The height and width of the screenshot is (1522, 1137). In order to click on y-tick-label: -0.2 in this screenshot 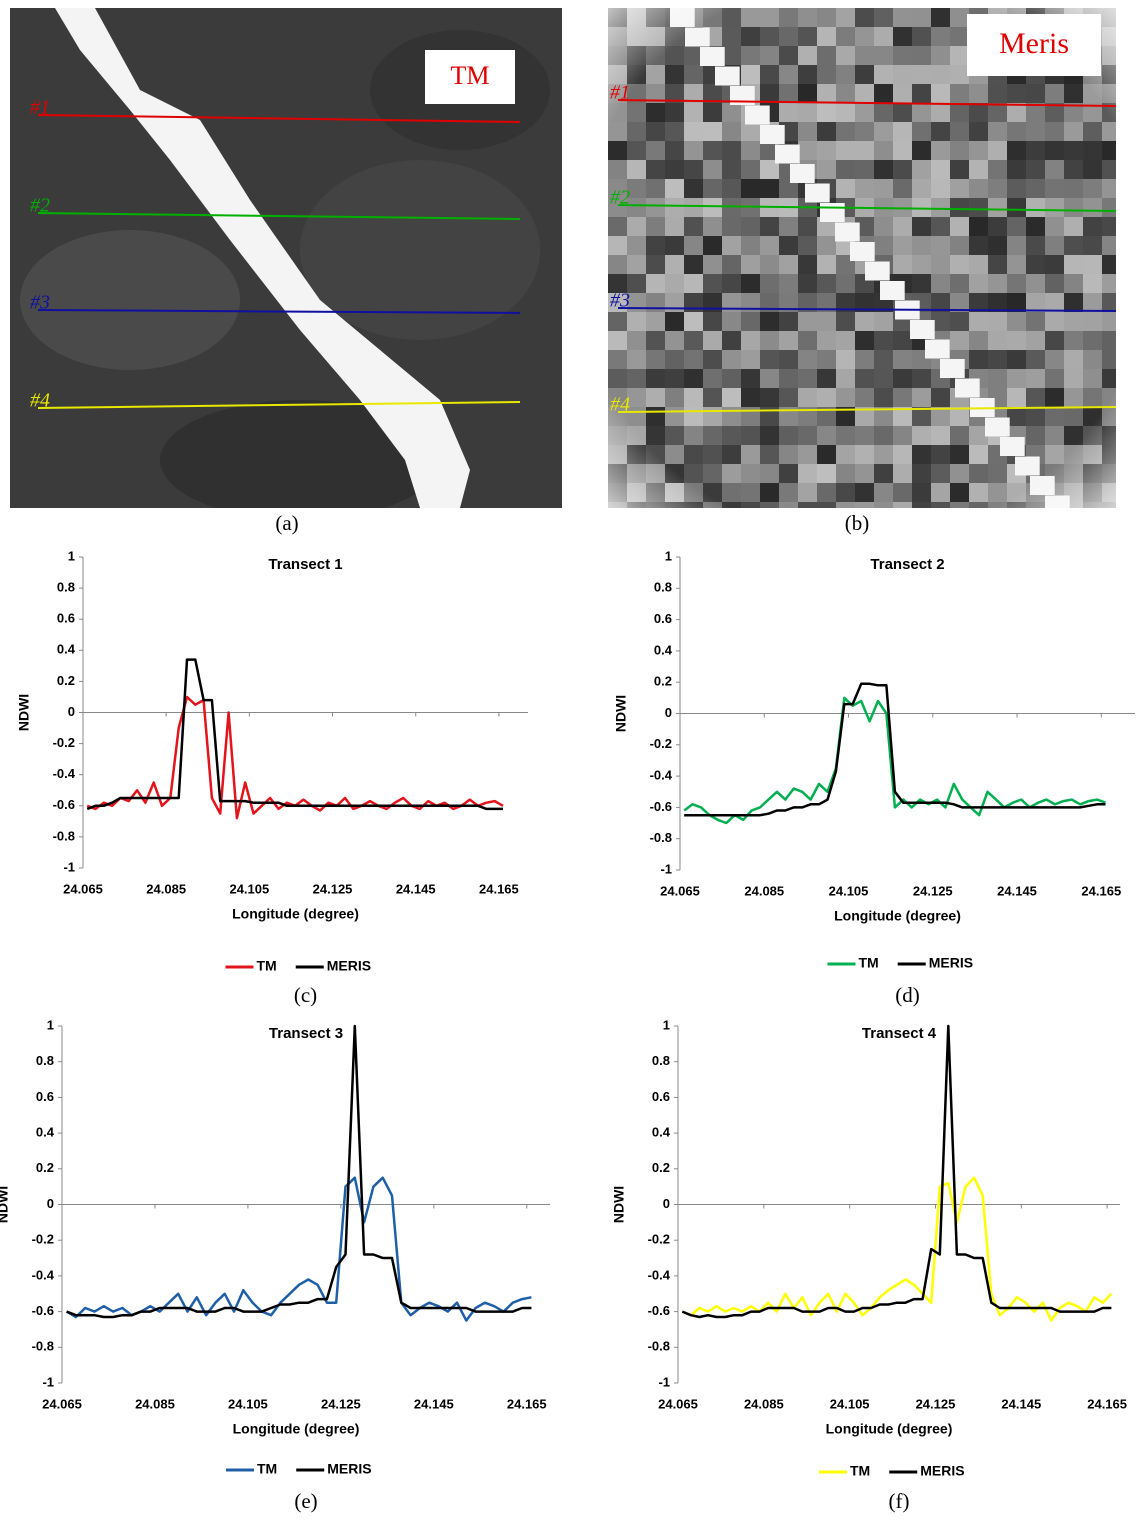, I will do `click(43, 1239)`.